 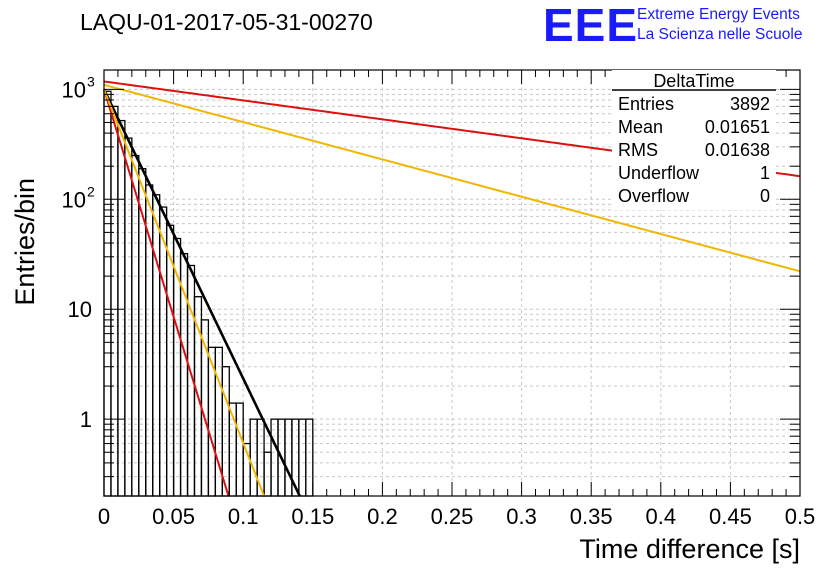 I want to click on stats-label-underflow: Underflow, so click(x=659, y=173).